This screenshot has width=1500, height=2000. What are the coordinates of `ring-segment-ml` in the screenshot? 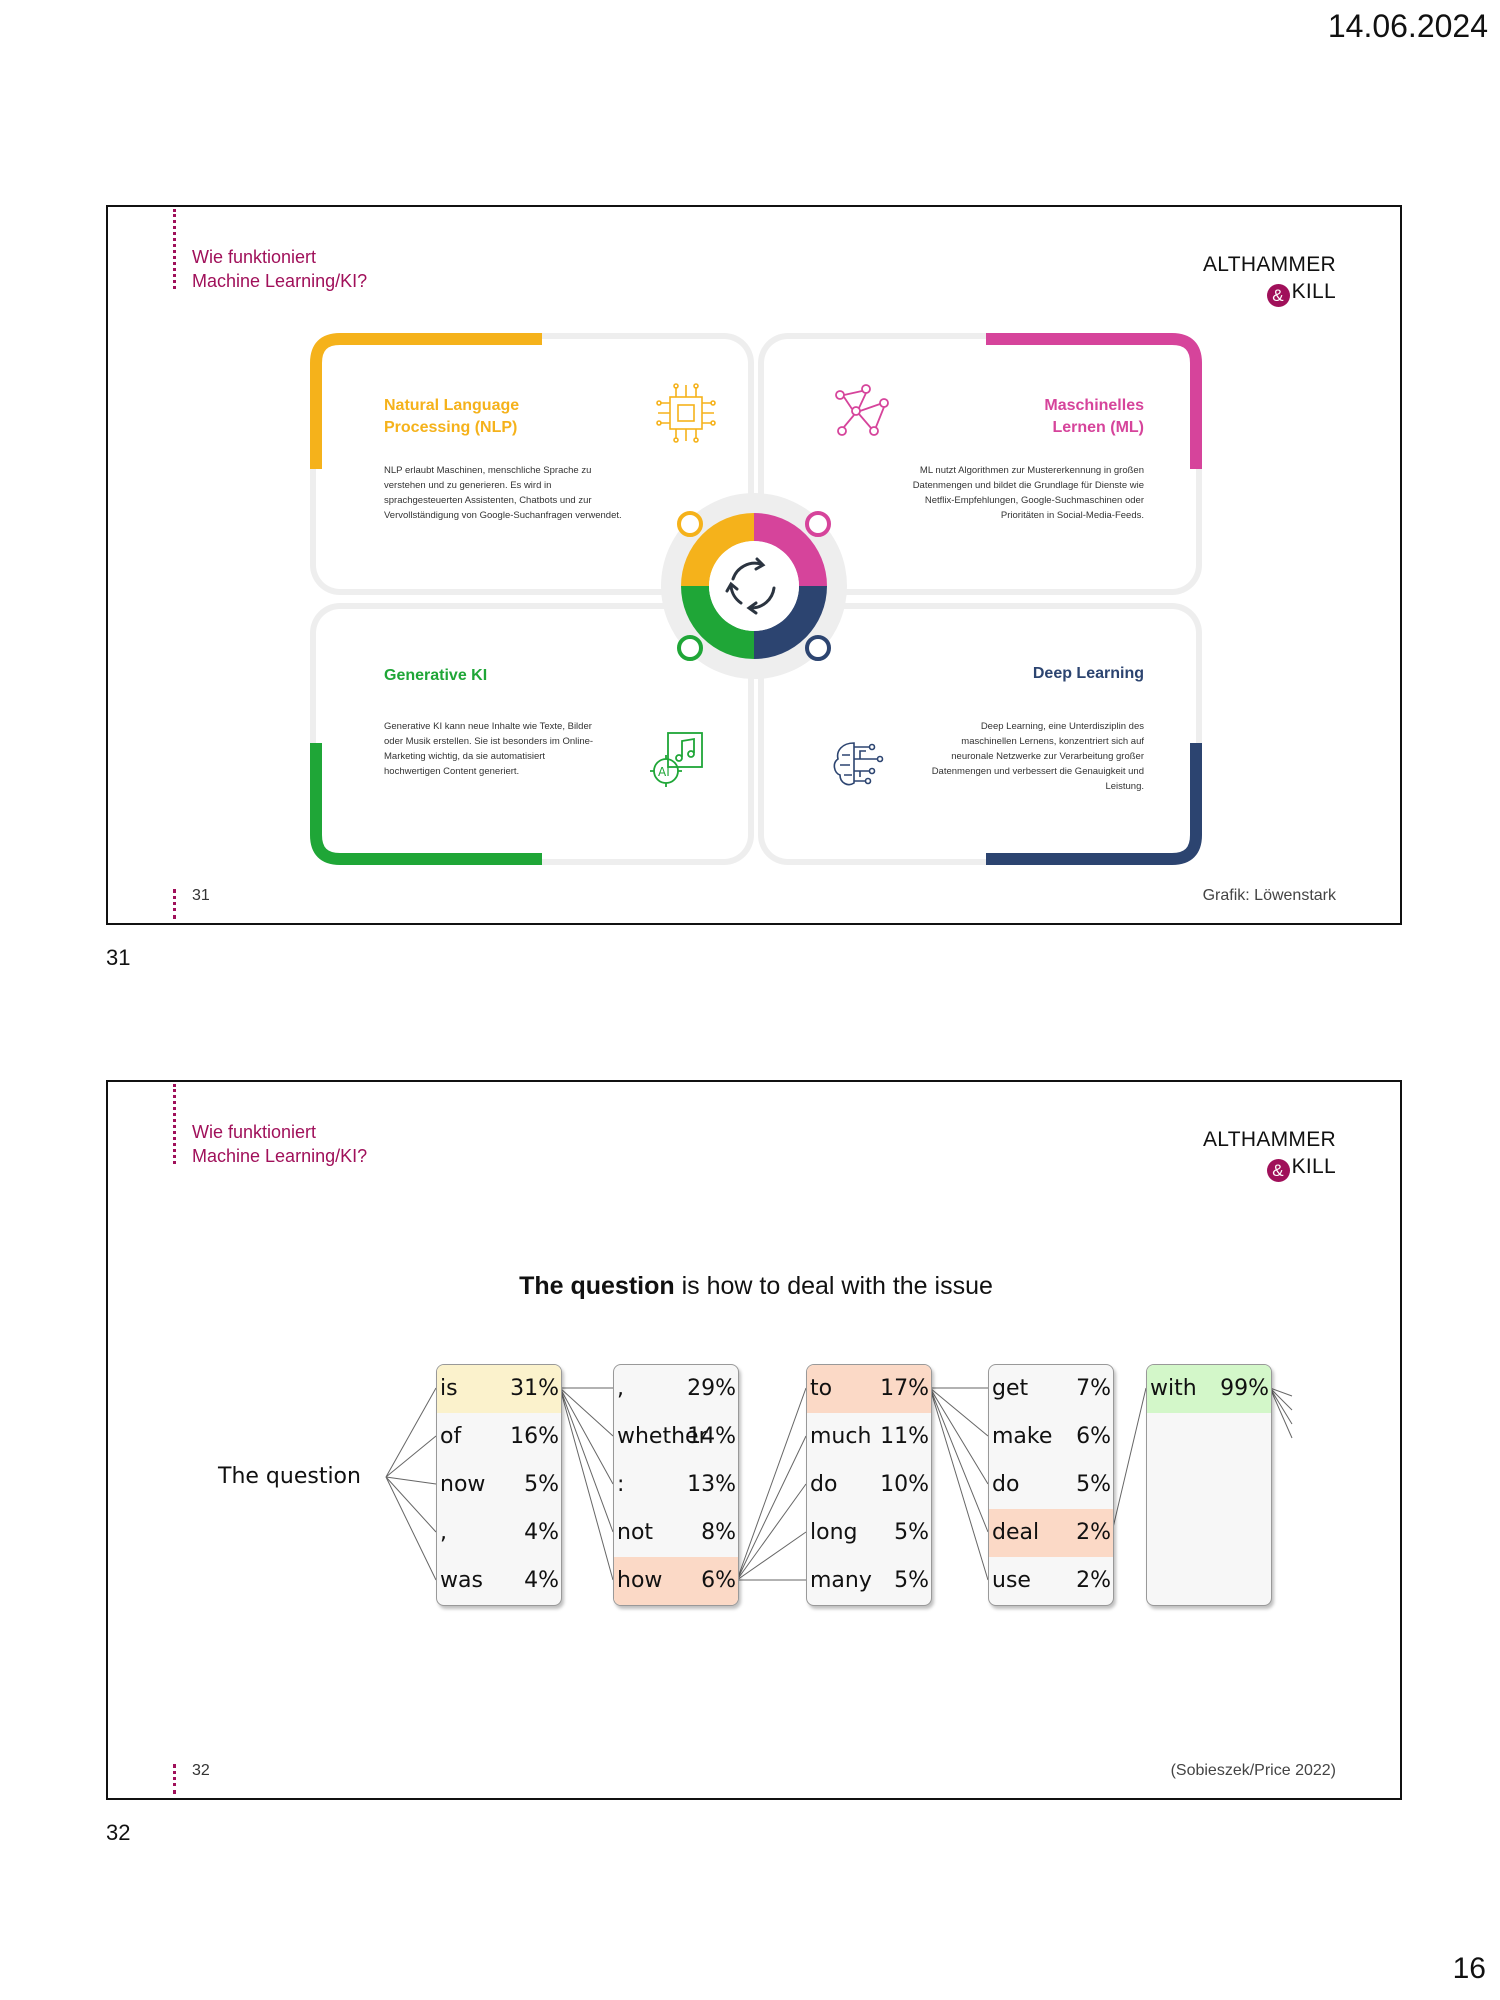 It's located at (790, 549).